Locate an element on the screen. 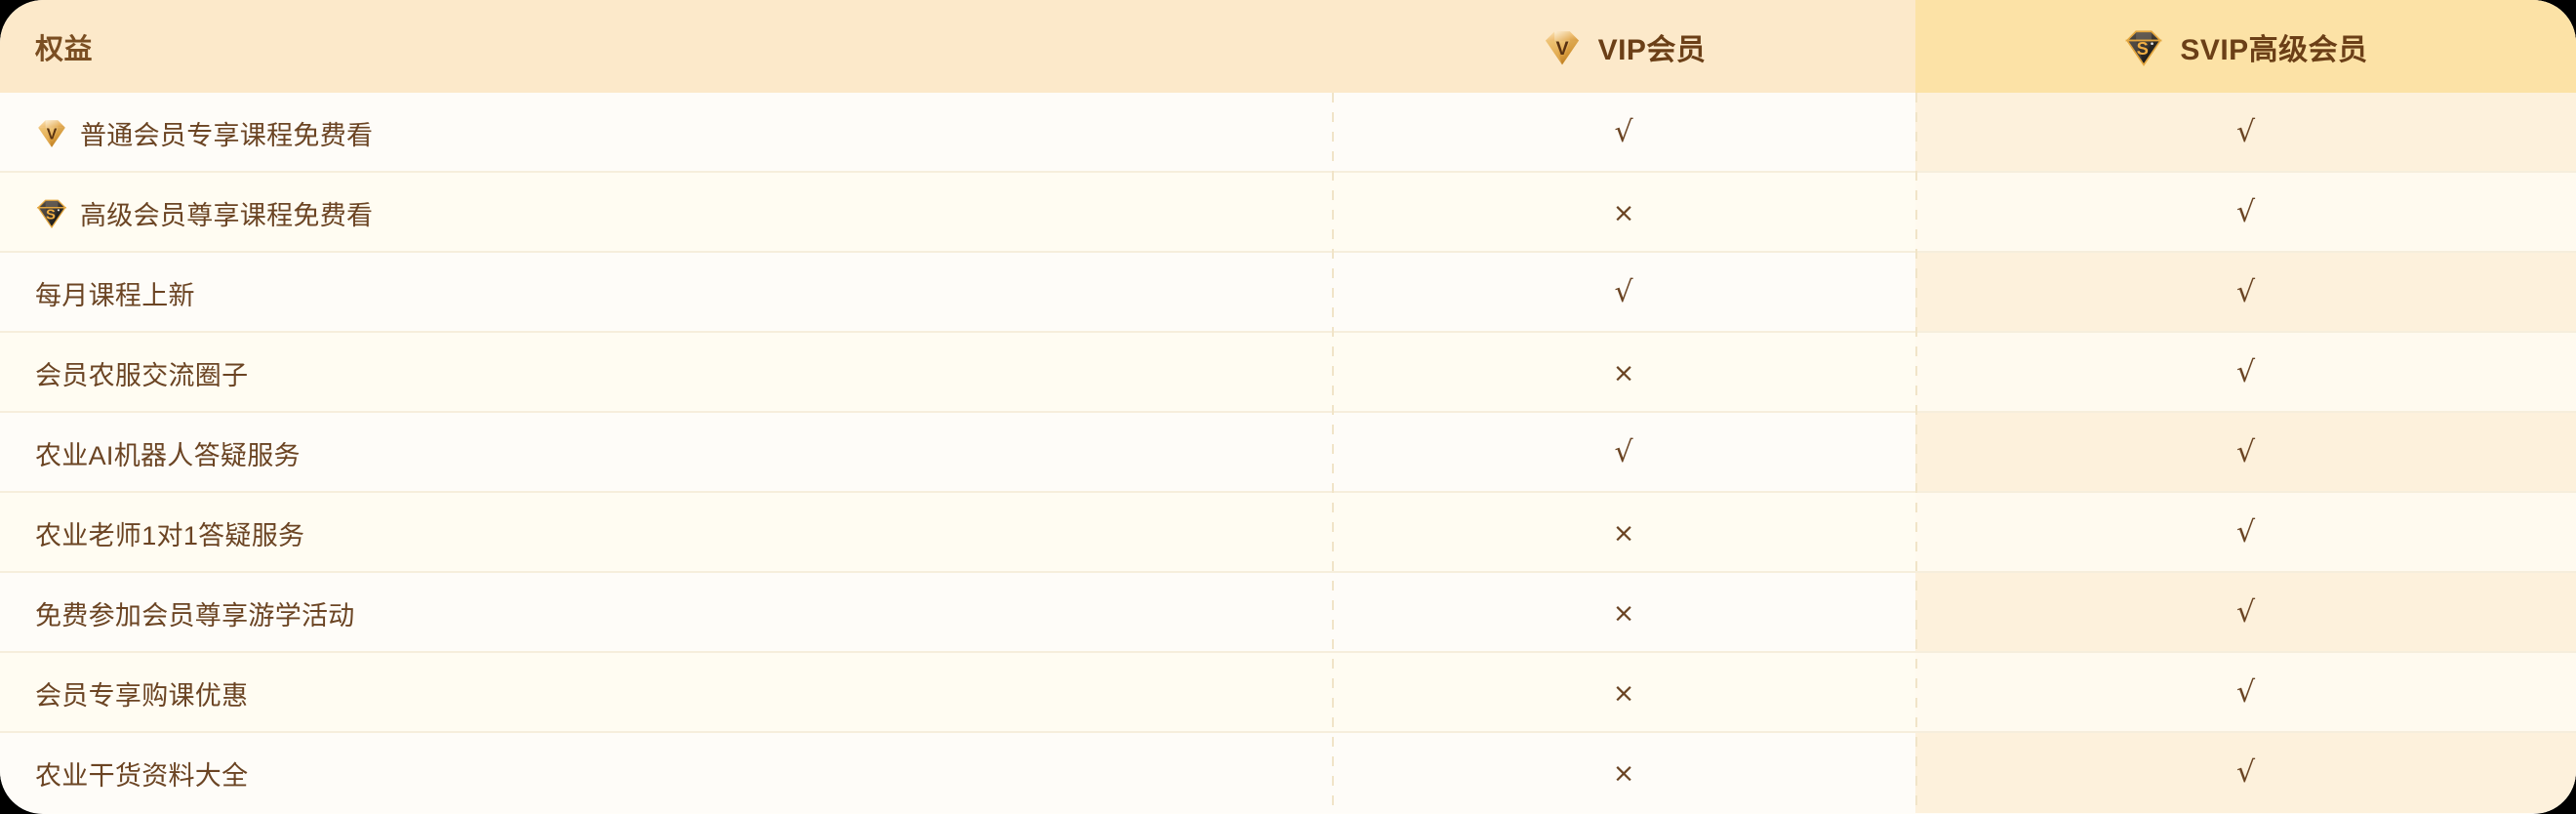 The height and width of the screenshot is (814, 2576). table-row: 农业干货资料大全 × √ is located at coordinates (1288, 773).